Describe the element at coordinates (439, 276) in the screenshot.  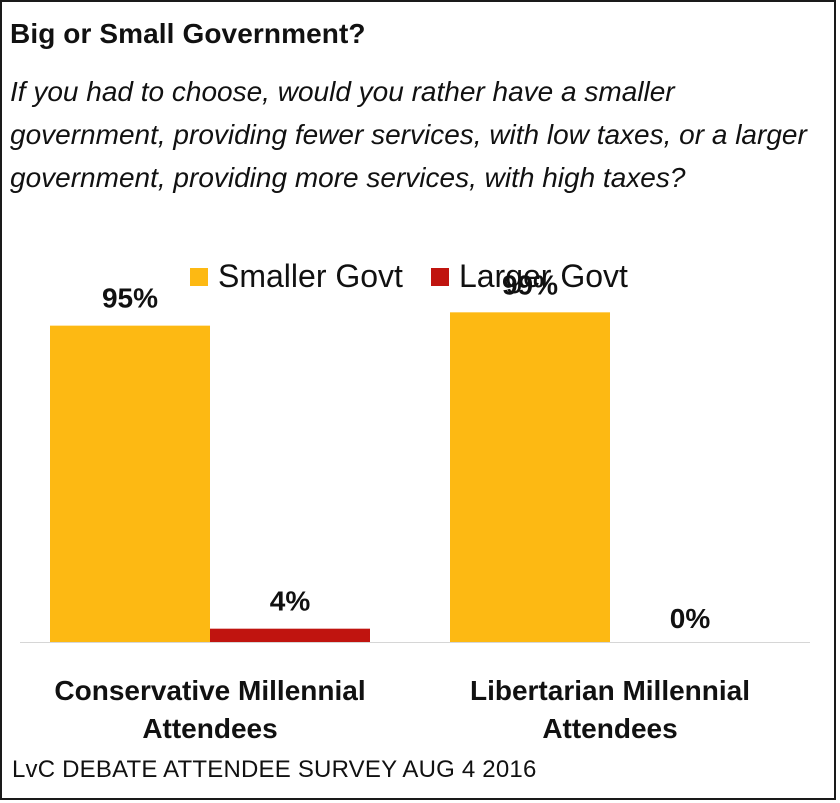
I see `legend-swatch-larger-govt` at that location.